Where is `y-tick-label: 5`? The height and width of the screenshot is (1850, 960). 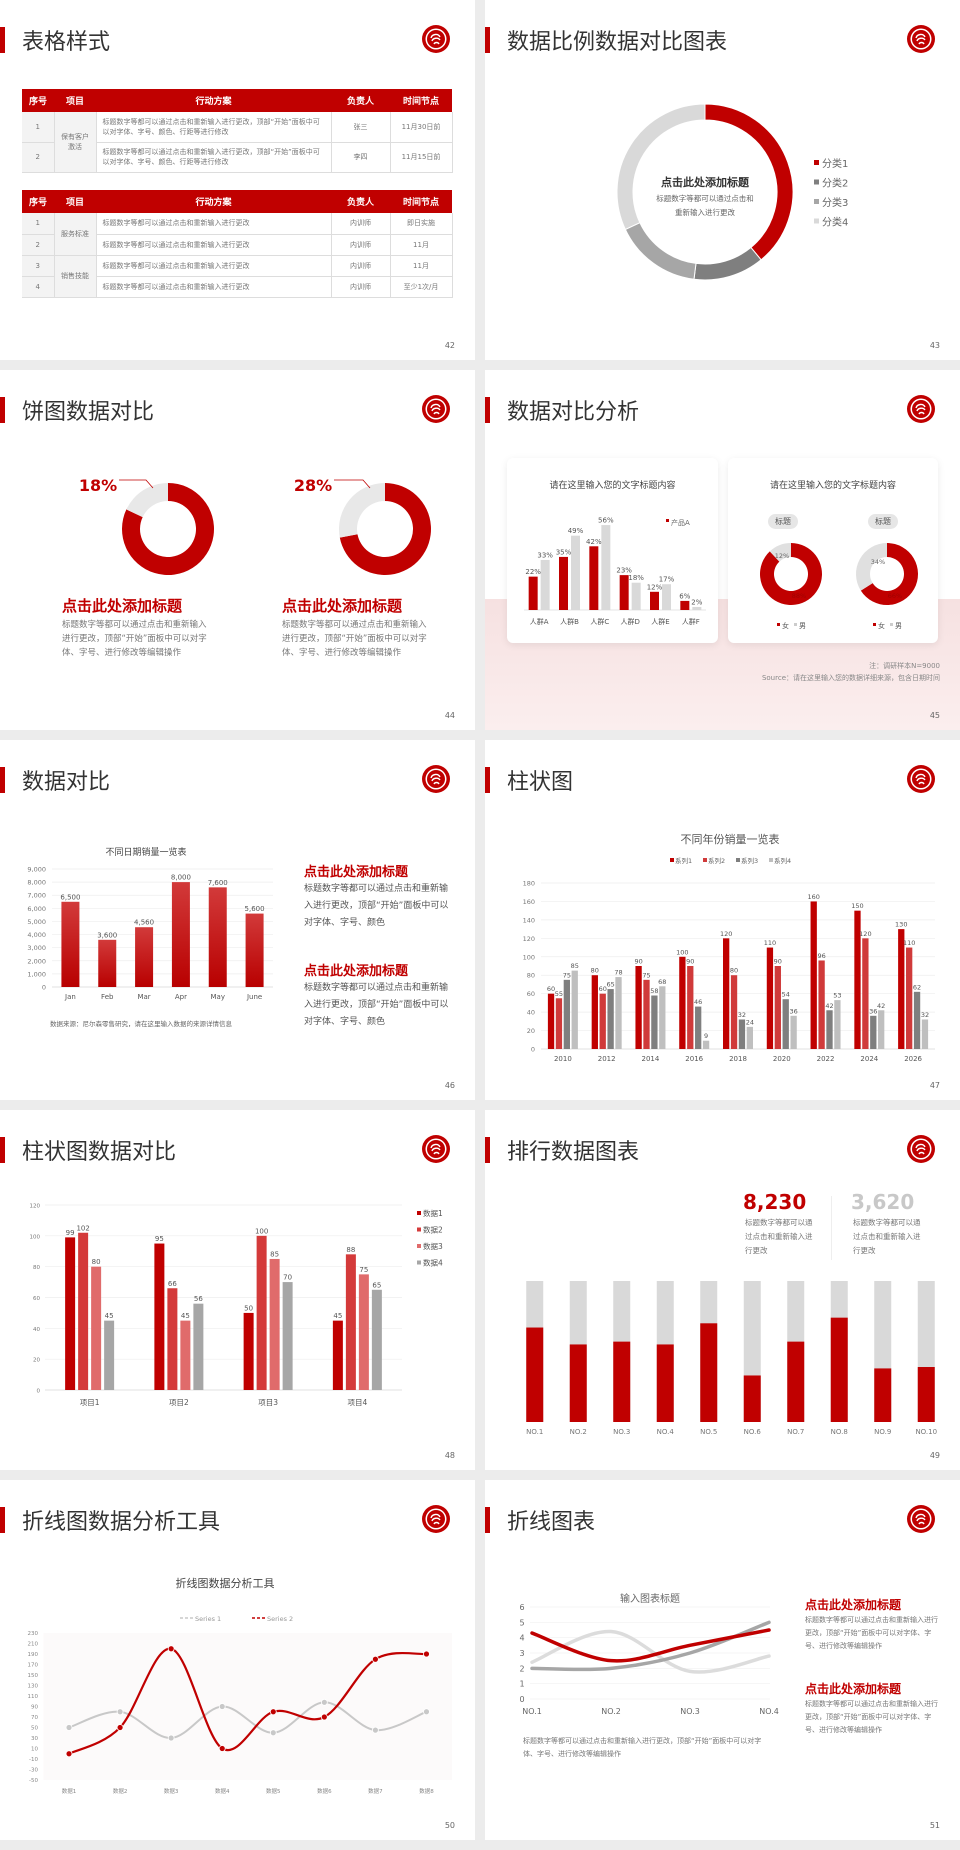 y-tick-label: 5 is located at coordinates (521, 1622).